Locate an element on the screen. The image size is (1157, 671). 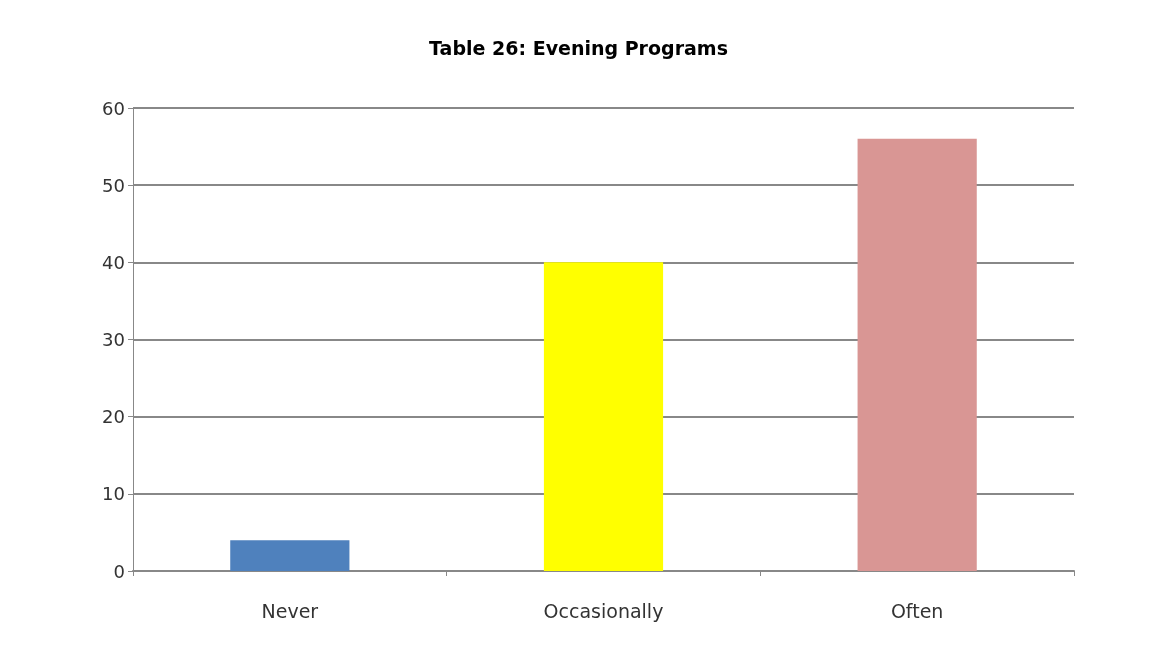
y-tick-label: 50 is located at coordinates (113, 185).